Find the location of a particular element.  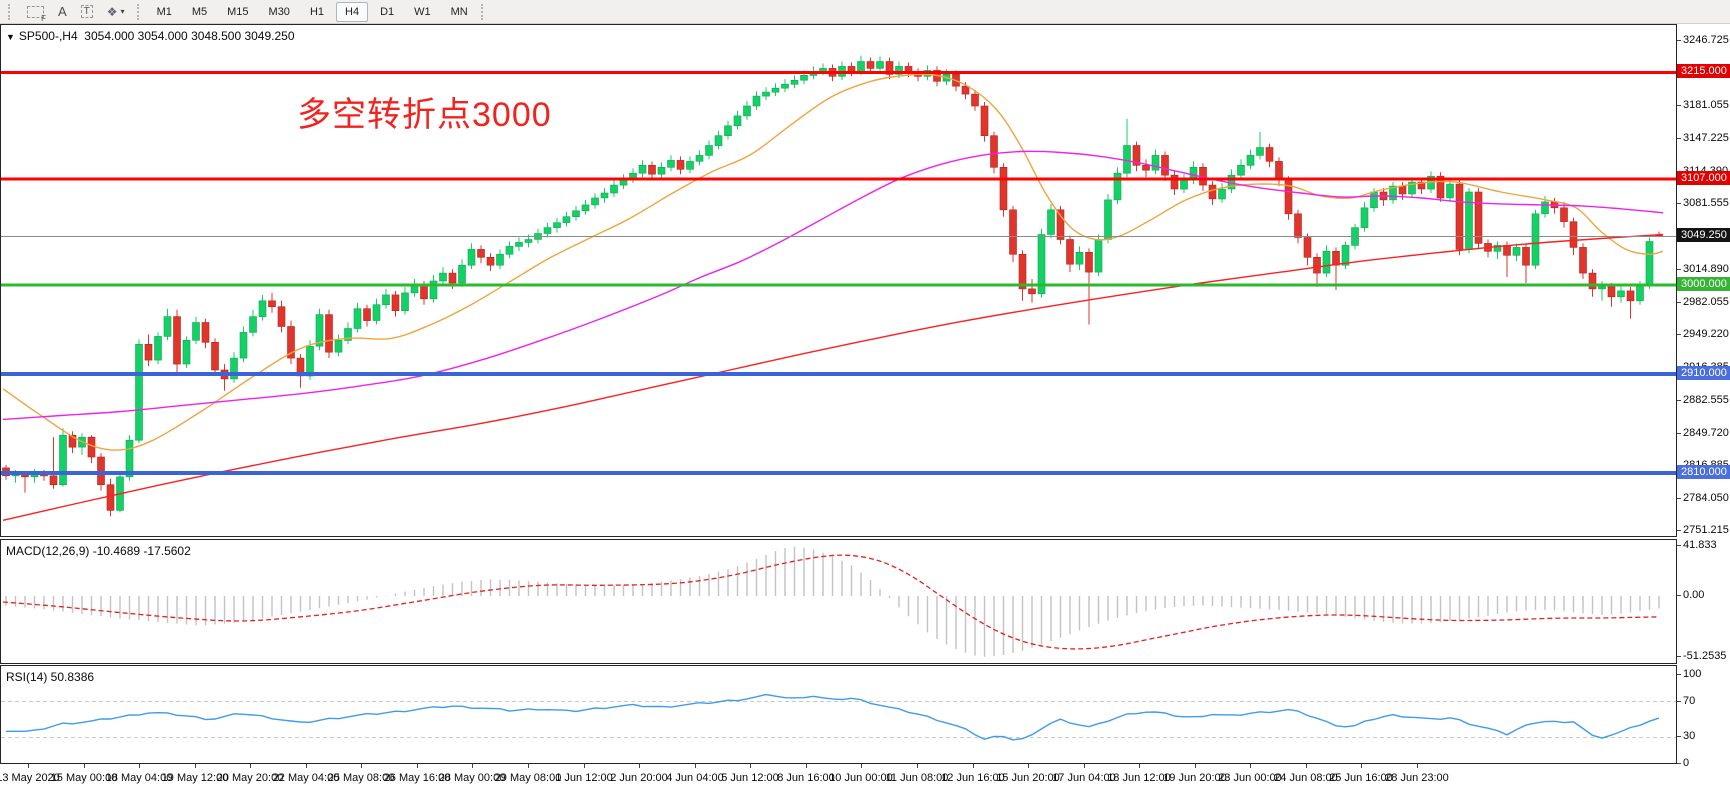

price-tick: 3081.555 is located at coordinates (1703, 203).